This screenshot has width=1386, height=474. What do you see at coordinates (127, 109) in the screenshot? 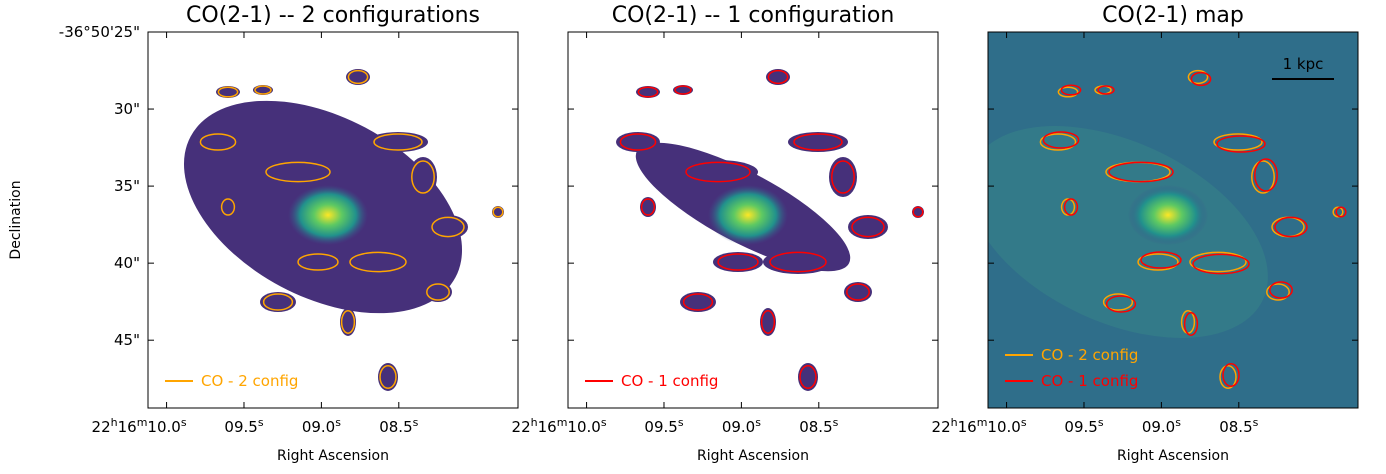
I see `y-tick-label: 30"` at bounding box center [127, 109].